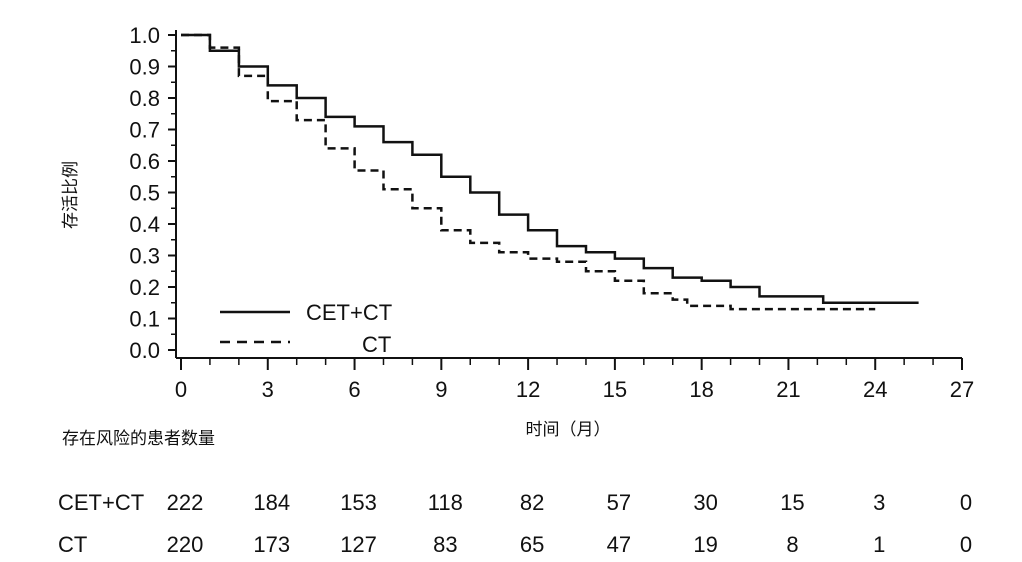  What do you see at coordinates (875, 389) in the screenshot?
I see `x-tick-label: 24` at bounding box center [875, 389].